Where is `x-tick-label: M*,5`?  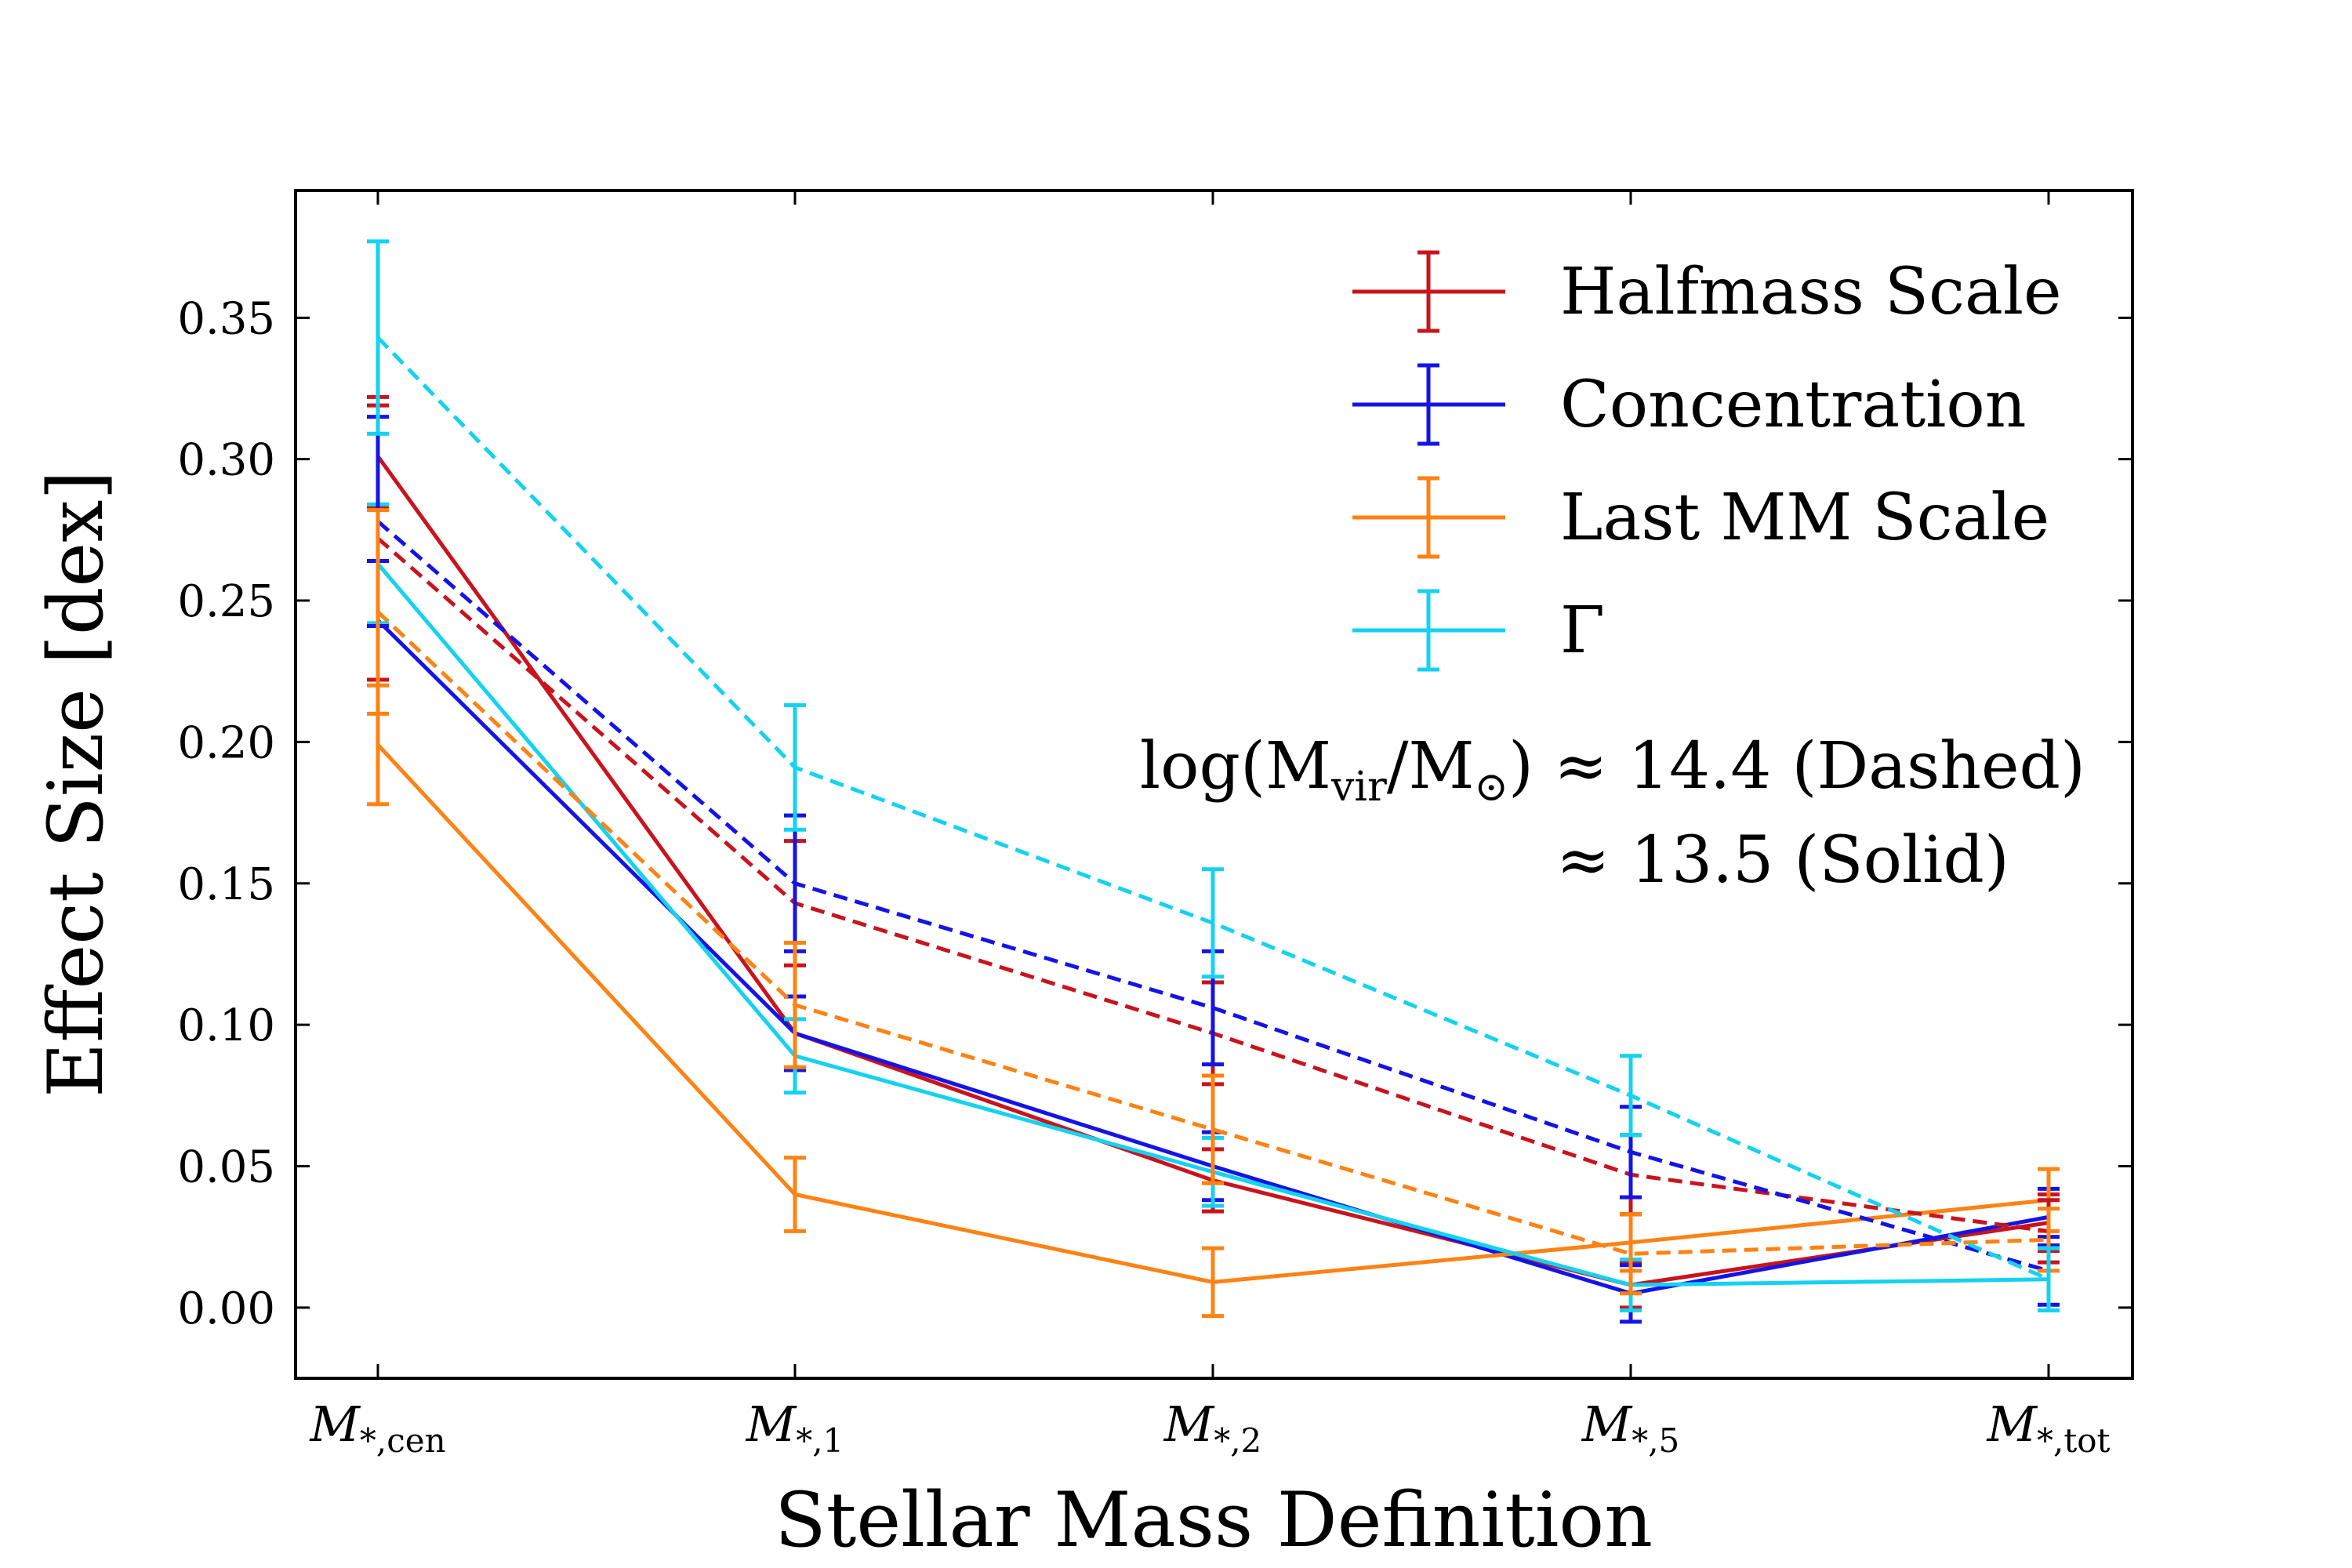
x-tick-label: M*,5 is located at coordinates (1631, 1428).